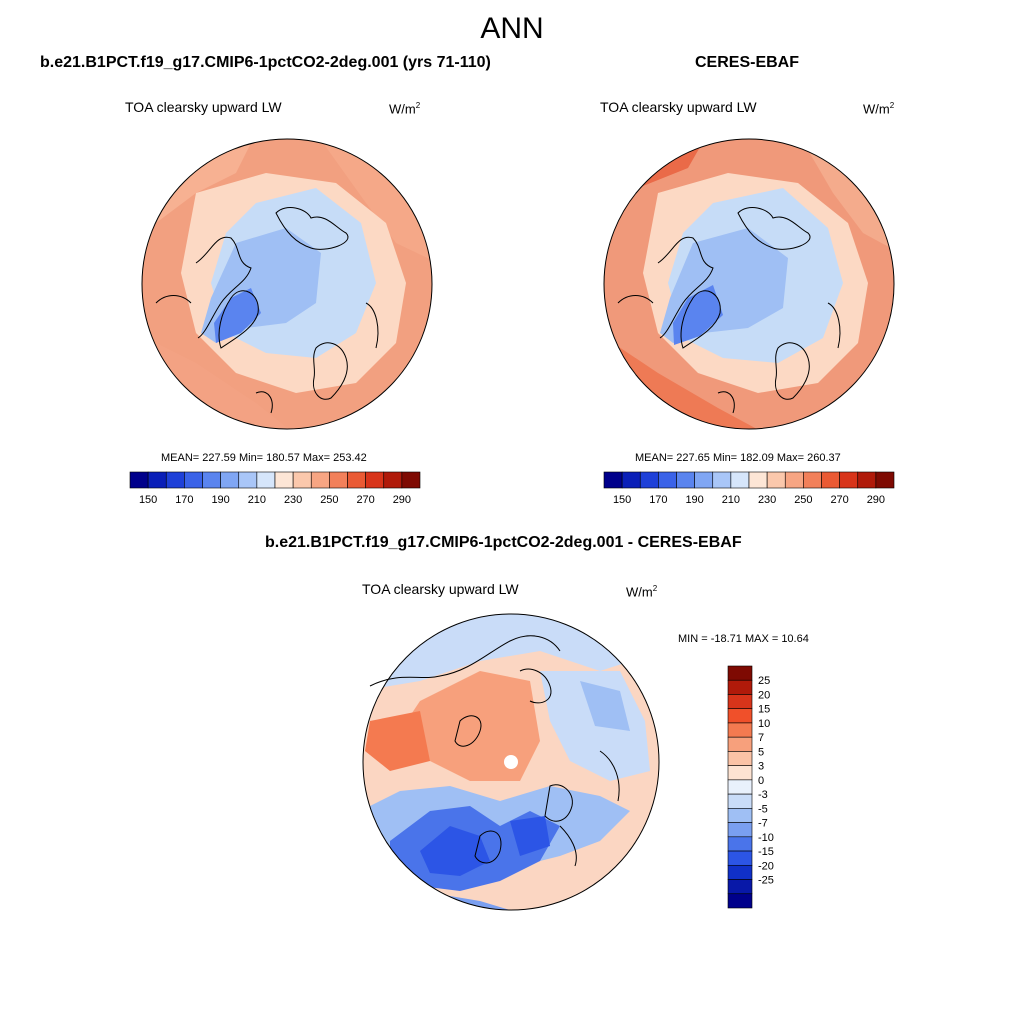 Image resolution: width=1024 pixels, height=1024 pixels. I want to click on diff-unit-label: W/m2, so click(642, 592).